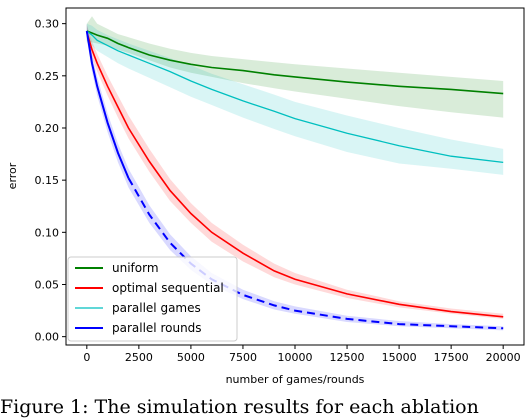 Image resolution: width=532 pixels, height=418 pixels. Describe the element at coordinates (503, 357) in the screenshot. I see `x-tick-label: 20000` at that location.